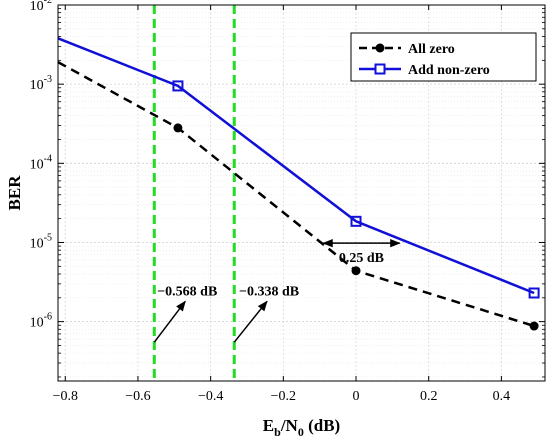 The height and width of the screenshot is (441, 550). Describe the element at coordinates (356, 396) in the screenshot. I see `x-tick-label: 0` at that location.